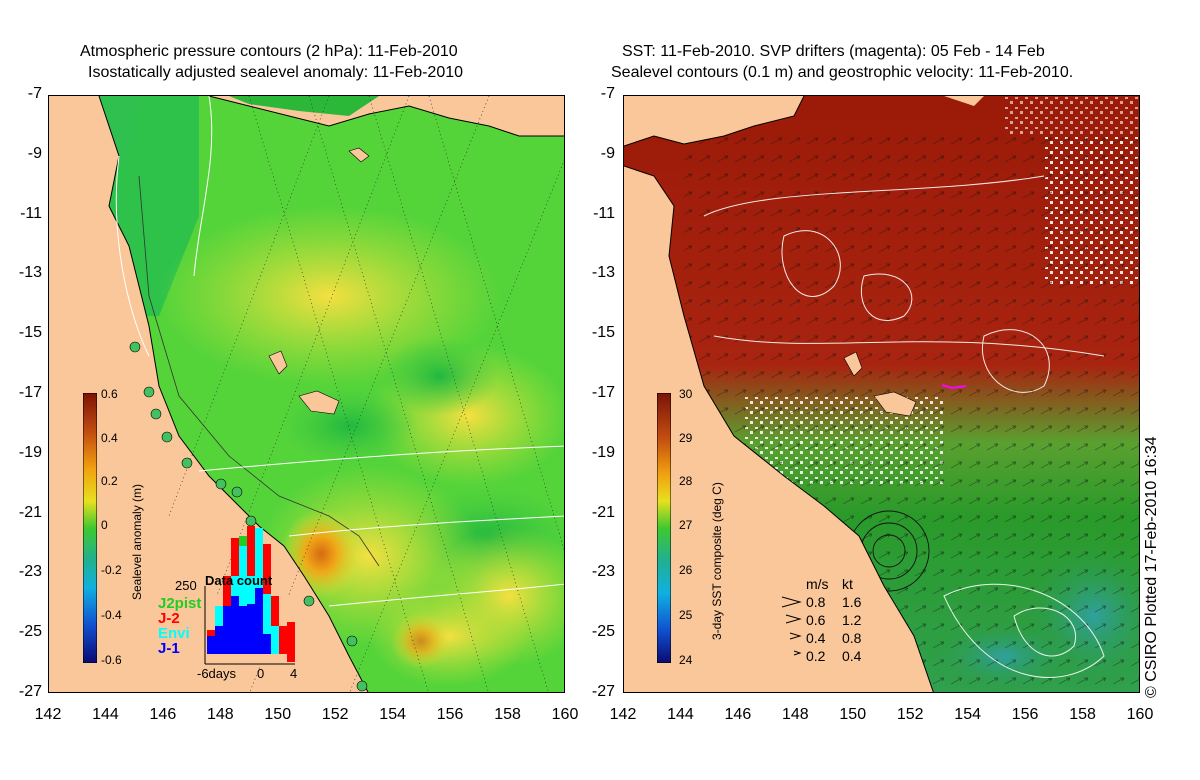  Describe the element at coordinates (664, 528) in the screenshot. I see `sst-colorbar` at that location.